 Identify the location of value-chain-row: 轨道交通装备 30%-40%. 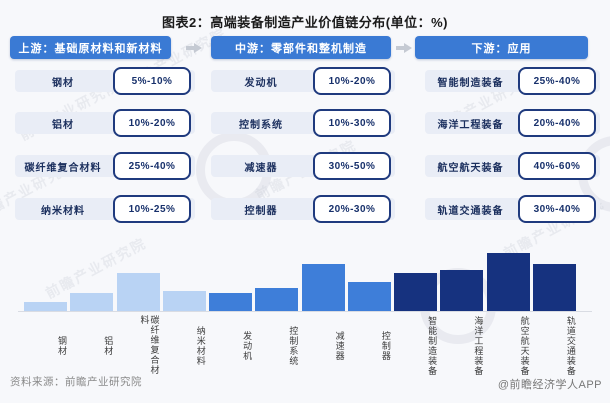
(512, 209).